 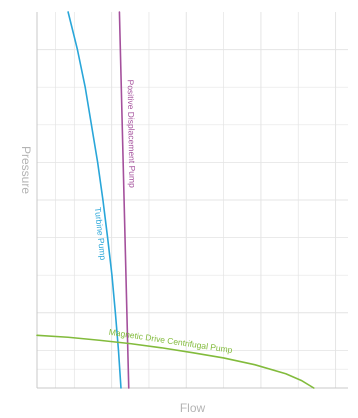 What do you see at coordinates (26, 170) in the screenshot?
I see `y-axis-label: Pressure` at bounding box center [26, 170].